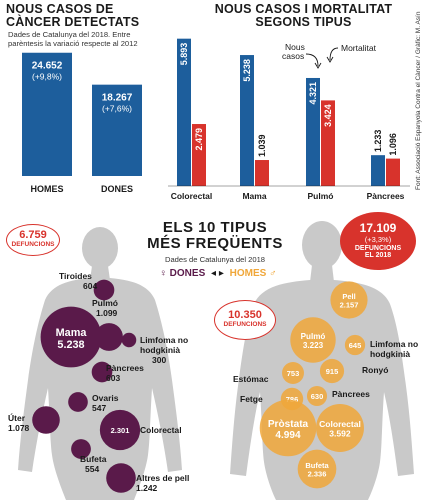 This screenshot has height=500, width=425. I want to click on bubble-name: Pell, so click(348, 296).